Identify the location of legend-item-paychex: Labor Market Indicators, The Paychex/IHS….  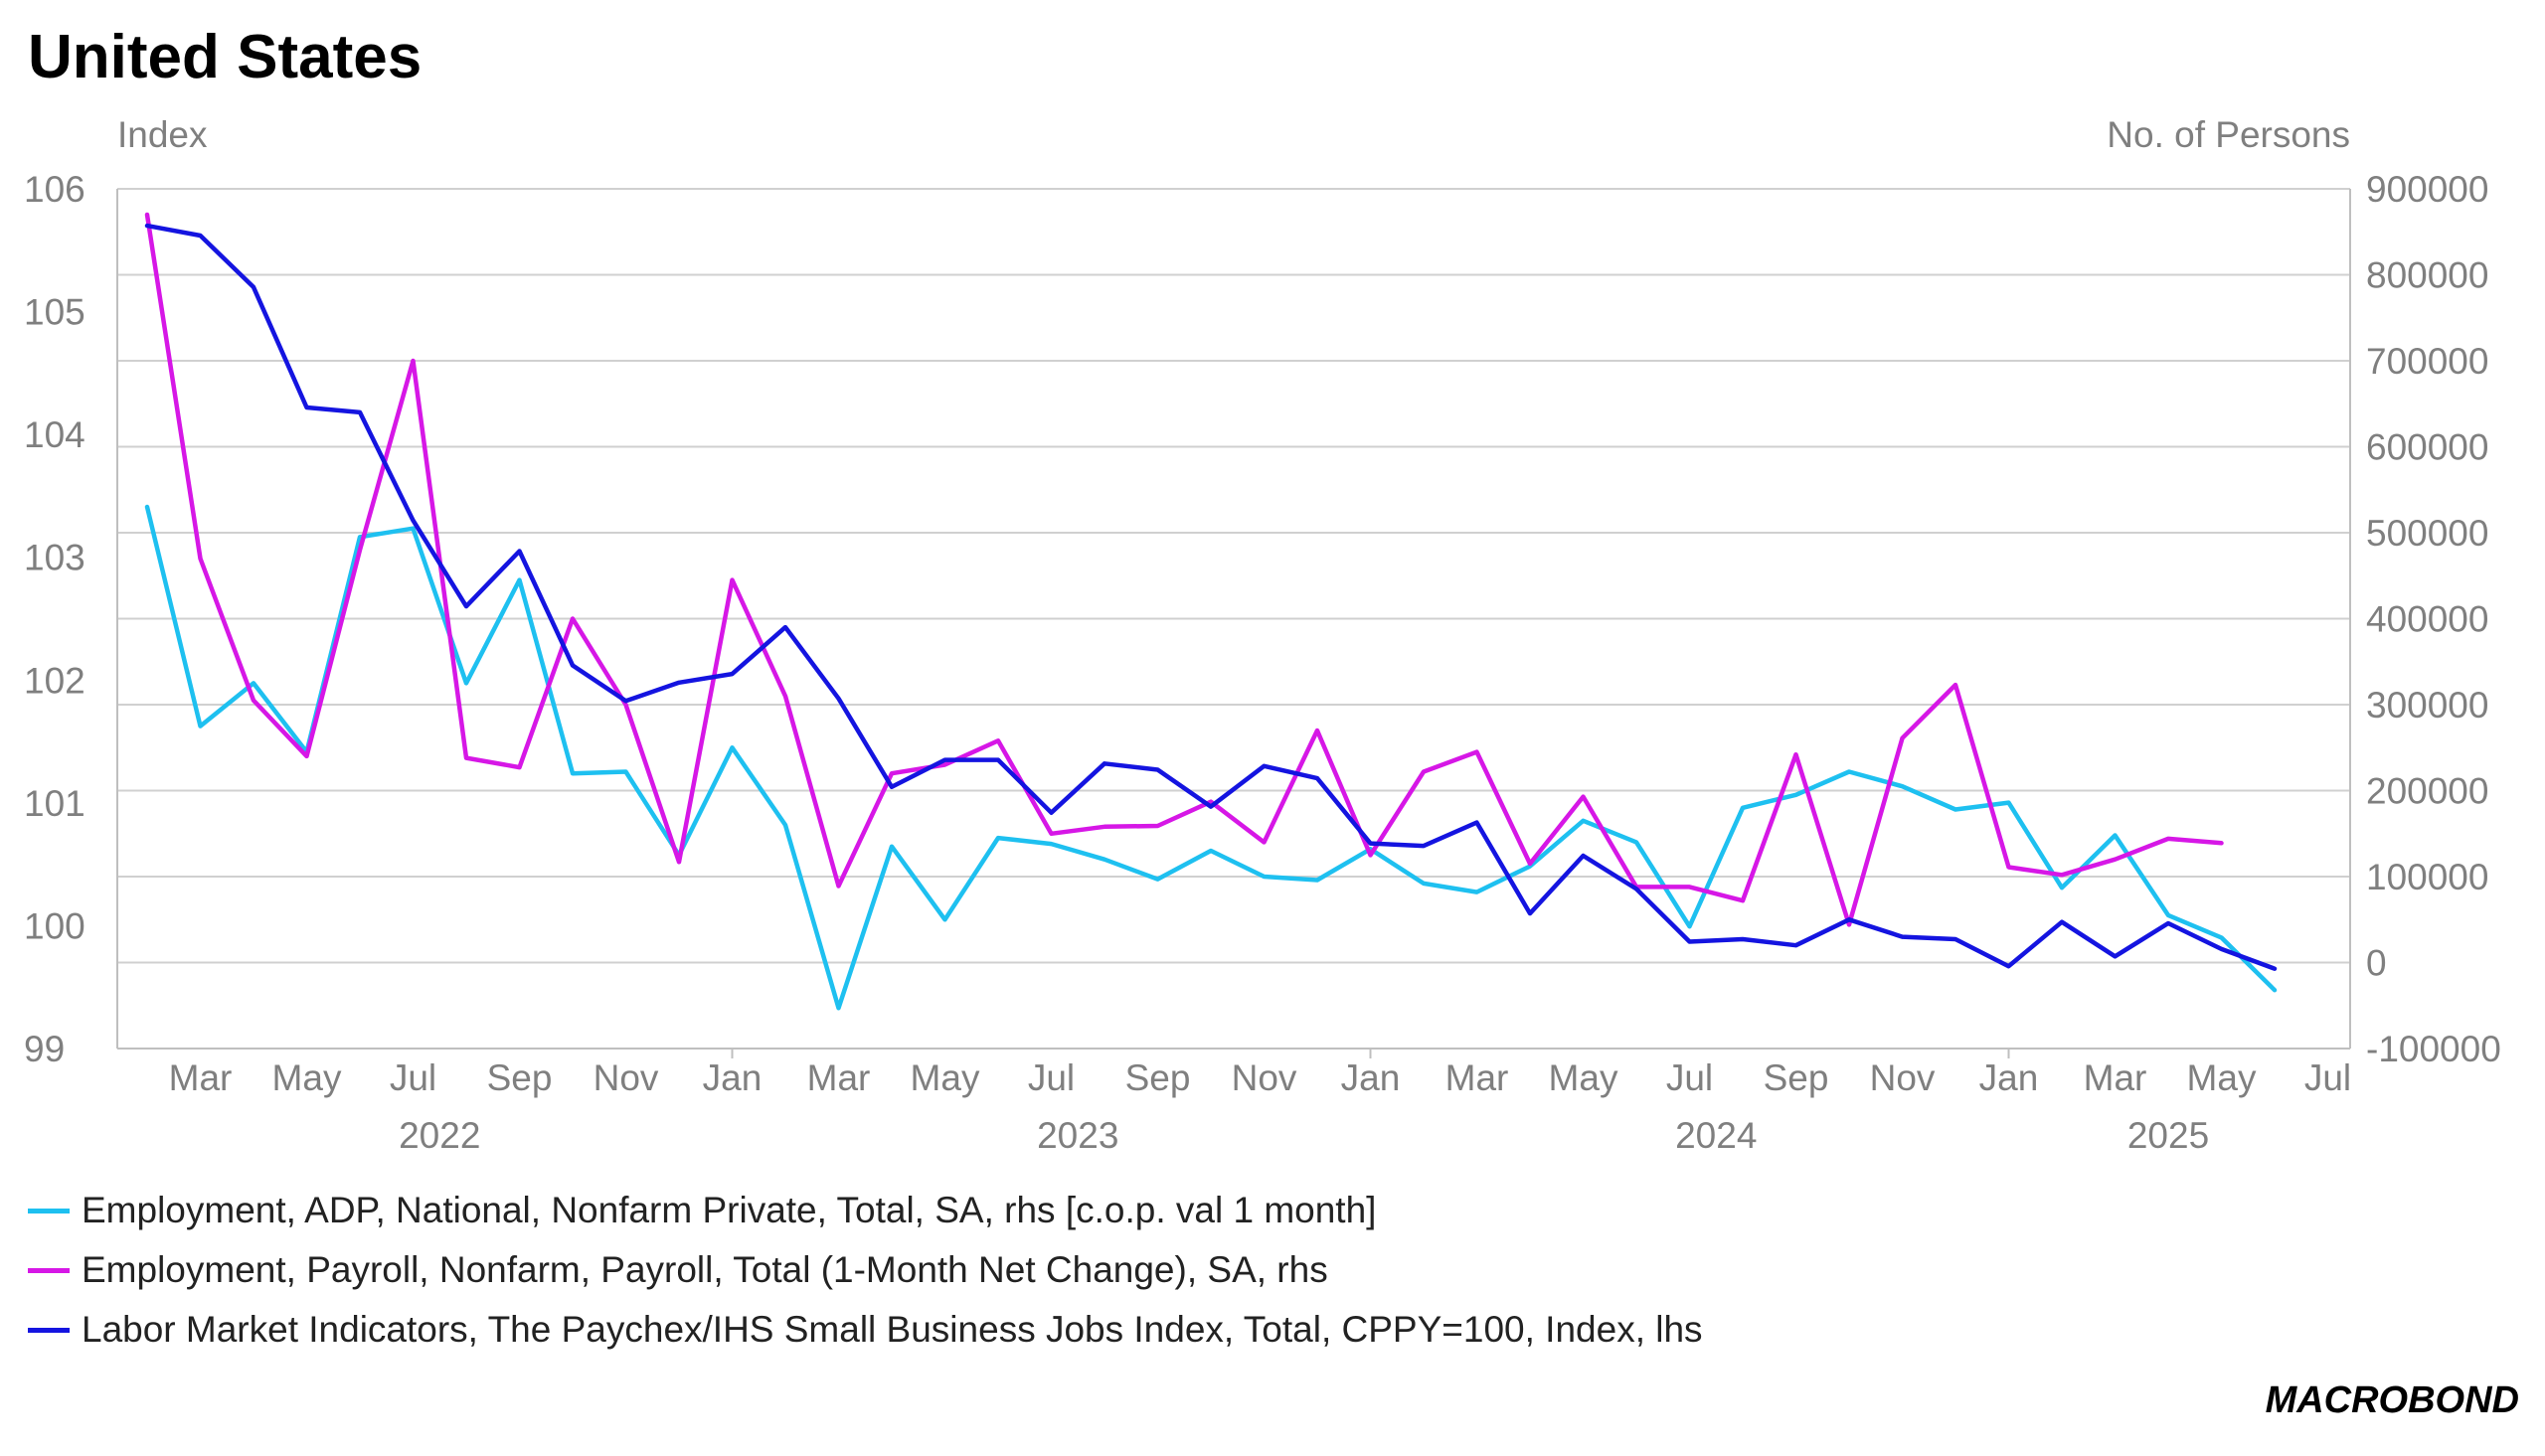
(865, 1330).